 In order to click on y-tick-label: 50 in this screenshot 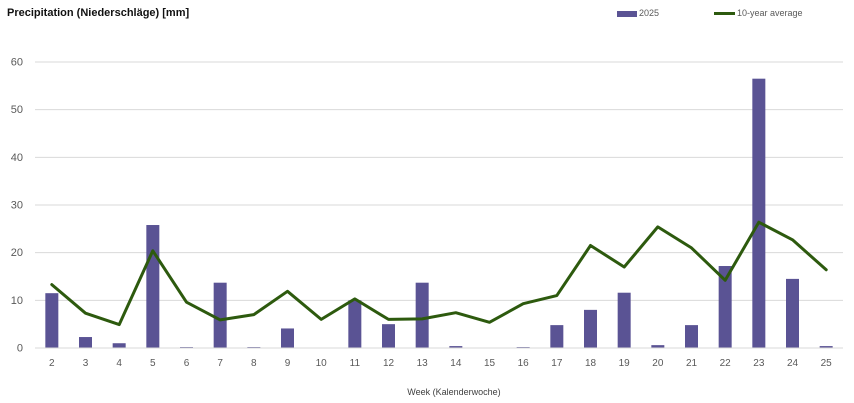, I will do `click(17, 110)`.